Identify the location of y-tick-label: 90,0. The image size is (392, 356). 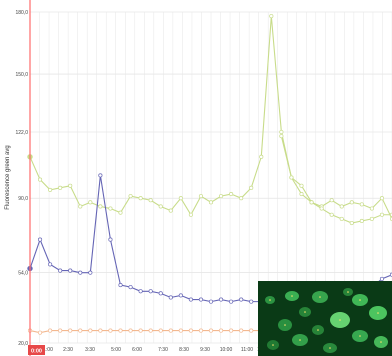
(23, 199).